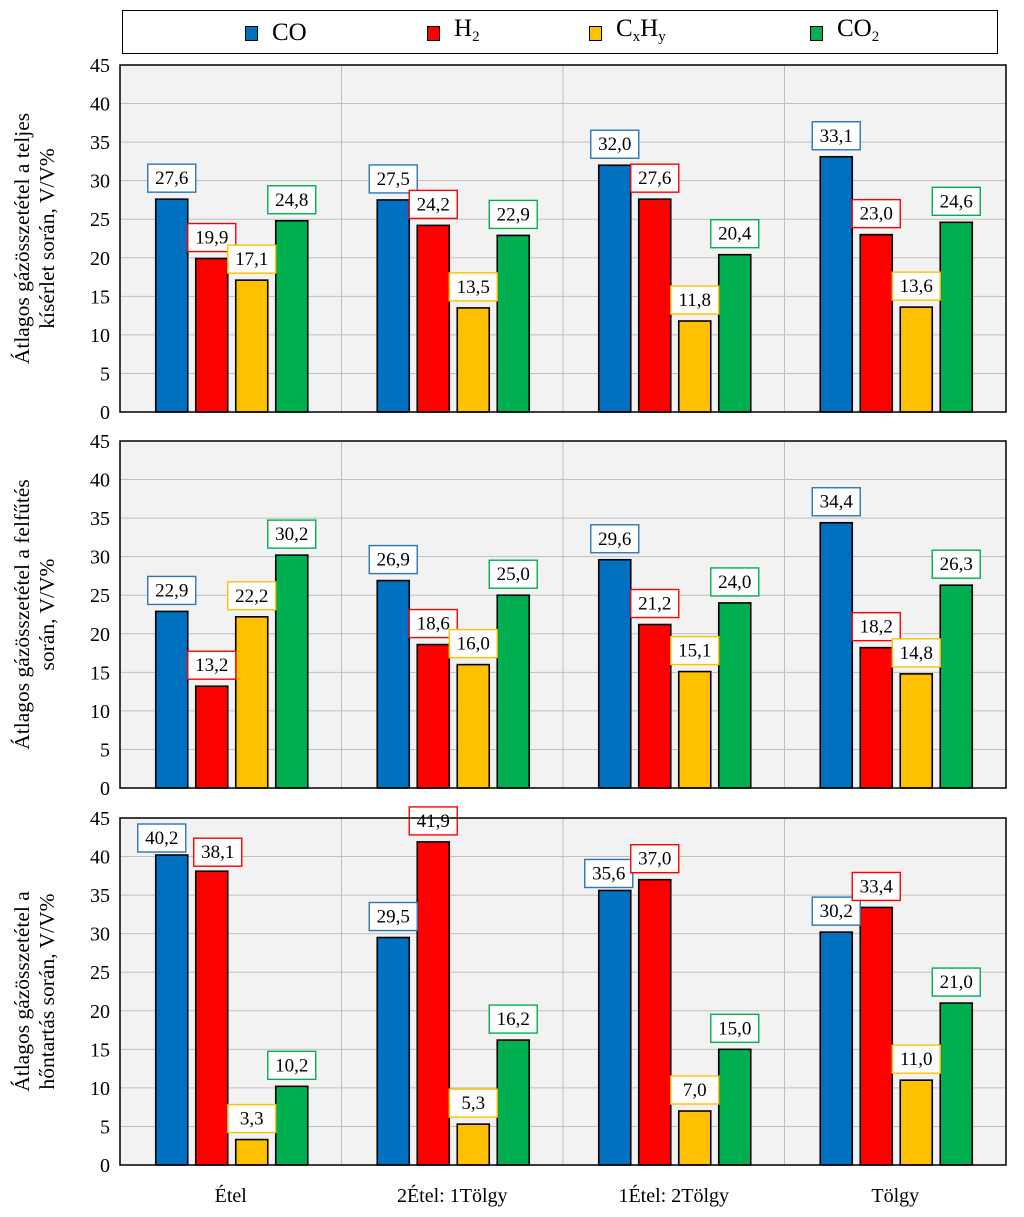 Image resolution: width=1024 pixels, height=1217 pixels. Describe the element at coordinates (100, 519) in the screenshot. I see `y-tick-label: 35` at that location.